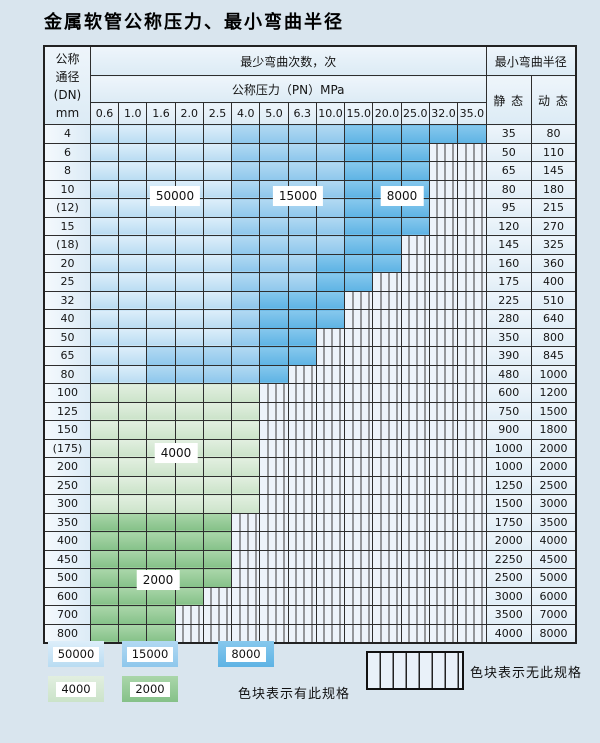 The height and width of the screenshot is (743, 600). Describe the element at coordinates (415, 113) in the screenshot. I see `pressure-col-header: 25.0` at that location.